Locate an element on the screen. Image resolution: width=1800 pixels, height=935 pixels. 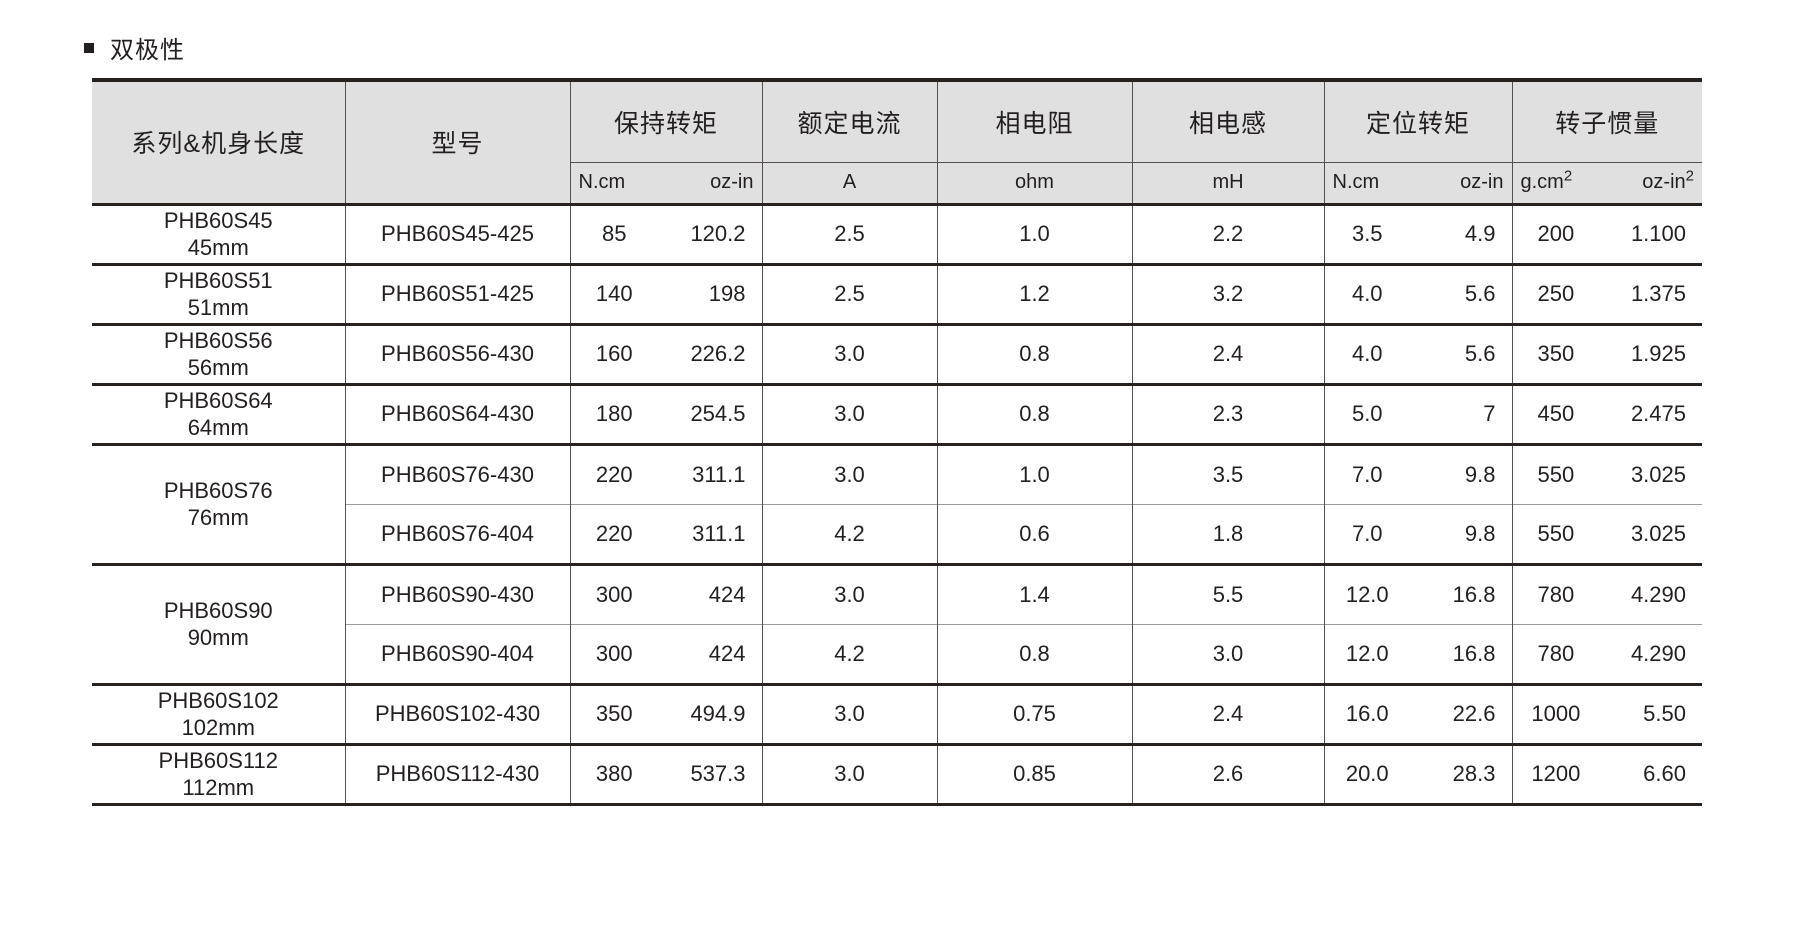
holding-ozin-value: 254.5 is located at coordinates (718, 413).